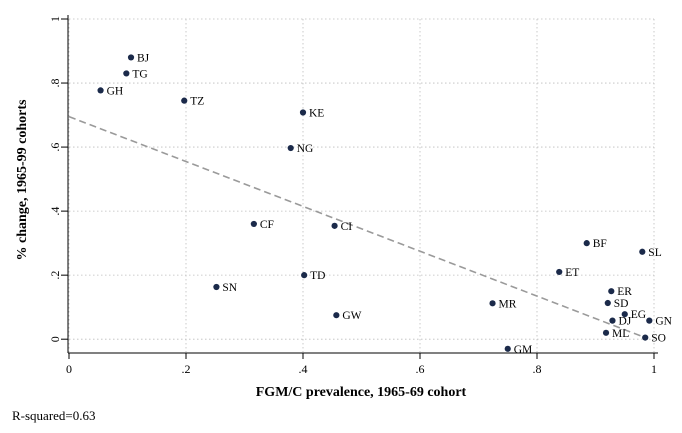 Image resolution: width=682 pixels, height=433 pixels. Describe the element at coordinates (303, 369) in the screenshot. I see `x-tick-label: .4` at that location.